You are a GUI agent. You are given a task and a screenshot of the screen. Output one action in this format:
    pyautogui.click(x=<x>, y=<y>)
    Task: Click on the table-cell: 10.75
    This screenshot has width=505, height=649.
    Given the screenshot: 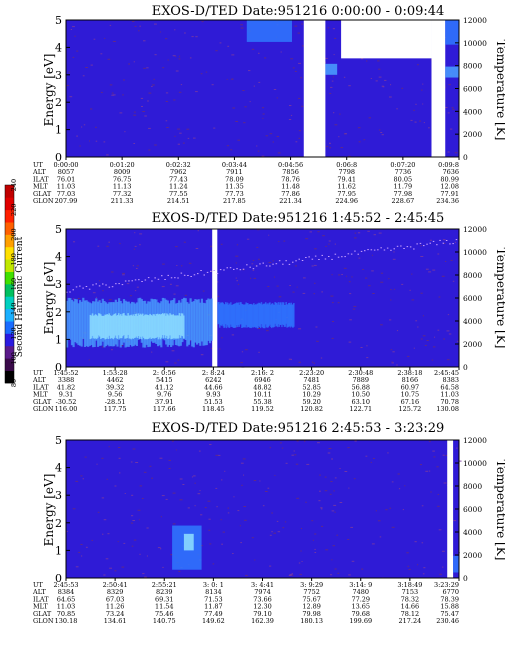 What is the action you would take?
    pyautogui.click(x=410, y=395)
    